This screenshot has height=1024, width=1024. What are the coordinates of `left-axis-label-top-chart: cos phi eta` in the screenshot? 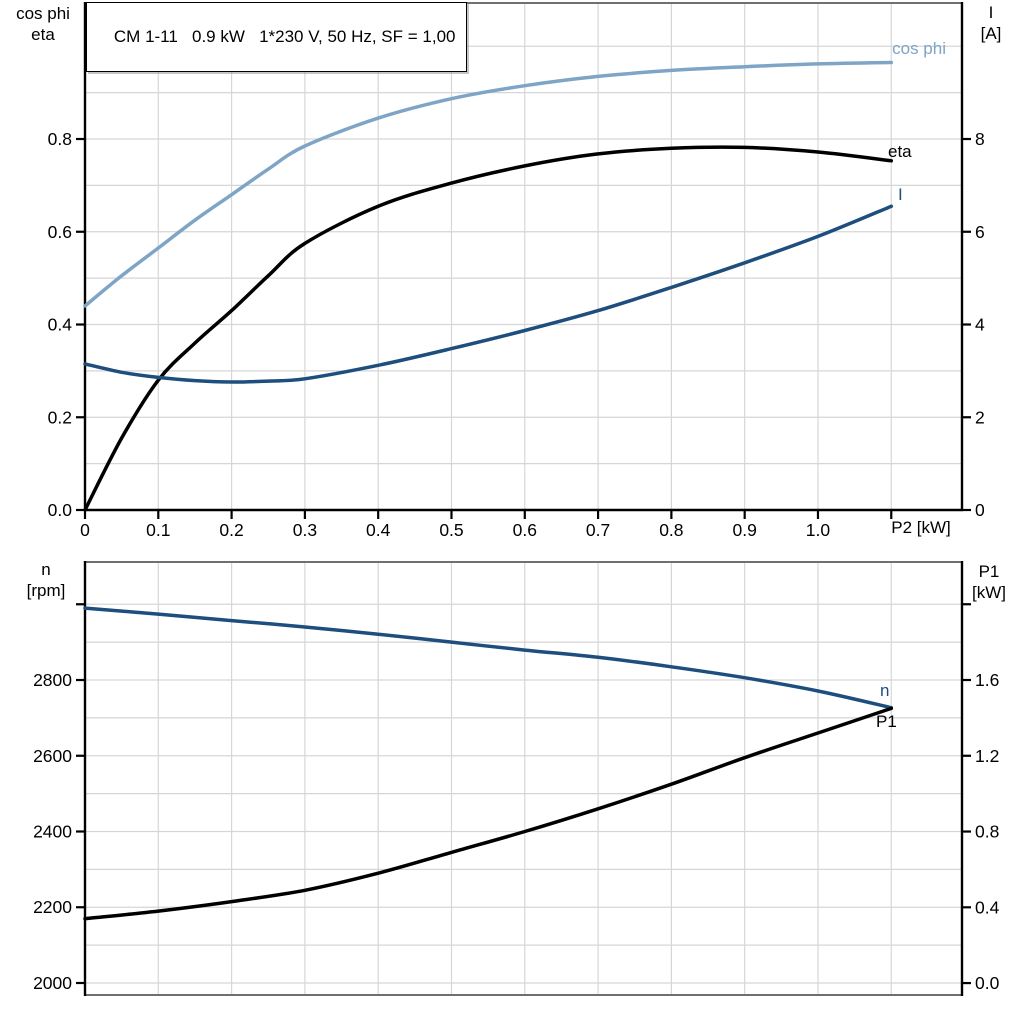 It's located at (43, 24).